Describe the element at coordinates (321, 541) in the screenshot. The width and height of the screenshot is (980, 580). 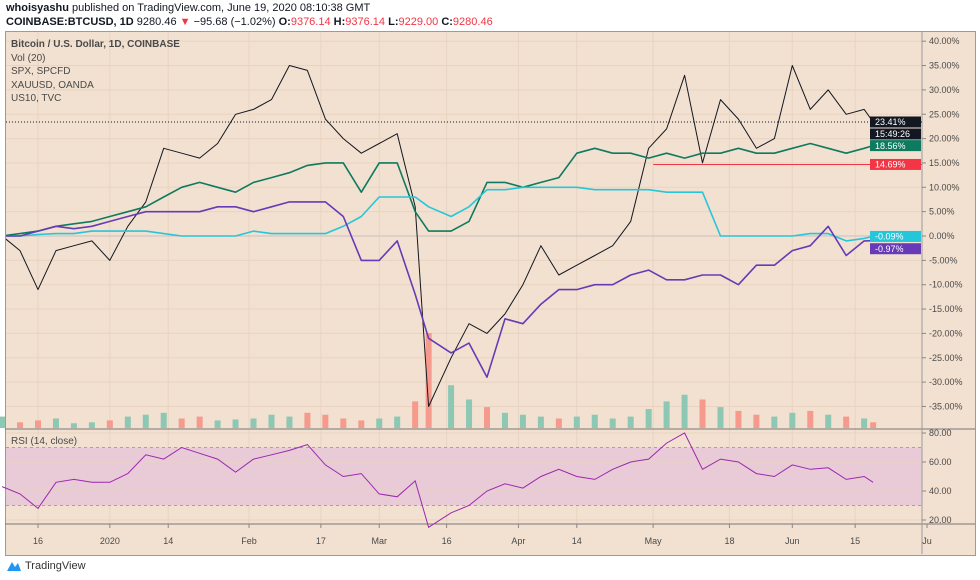
I see `xtick-label: 17` at that location.